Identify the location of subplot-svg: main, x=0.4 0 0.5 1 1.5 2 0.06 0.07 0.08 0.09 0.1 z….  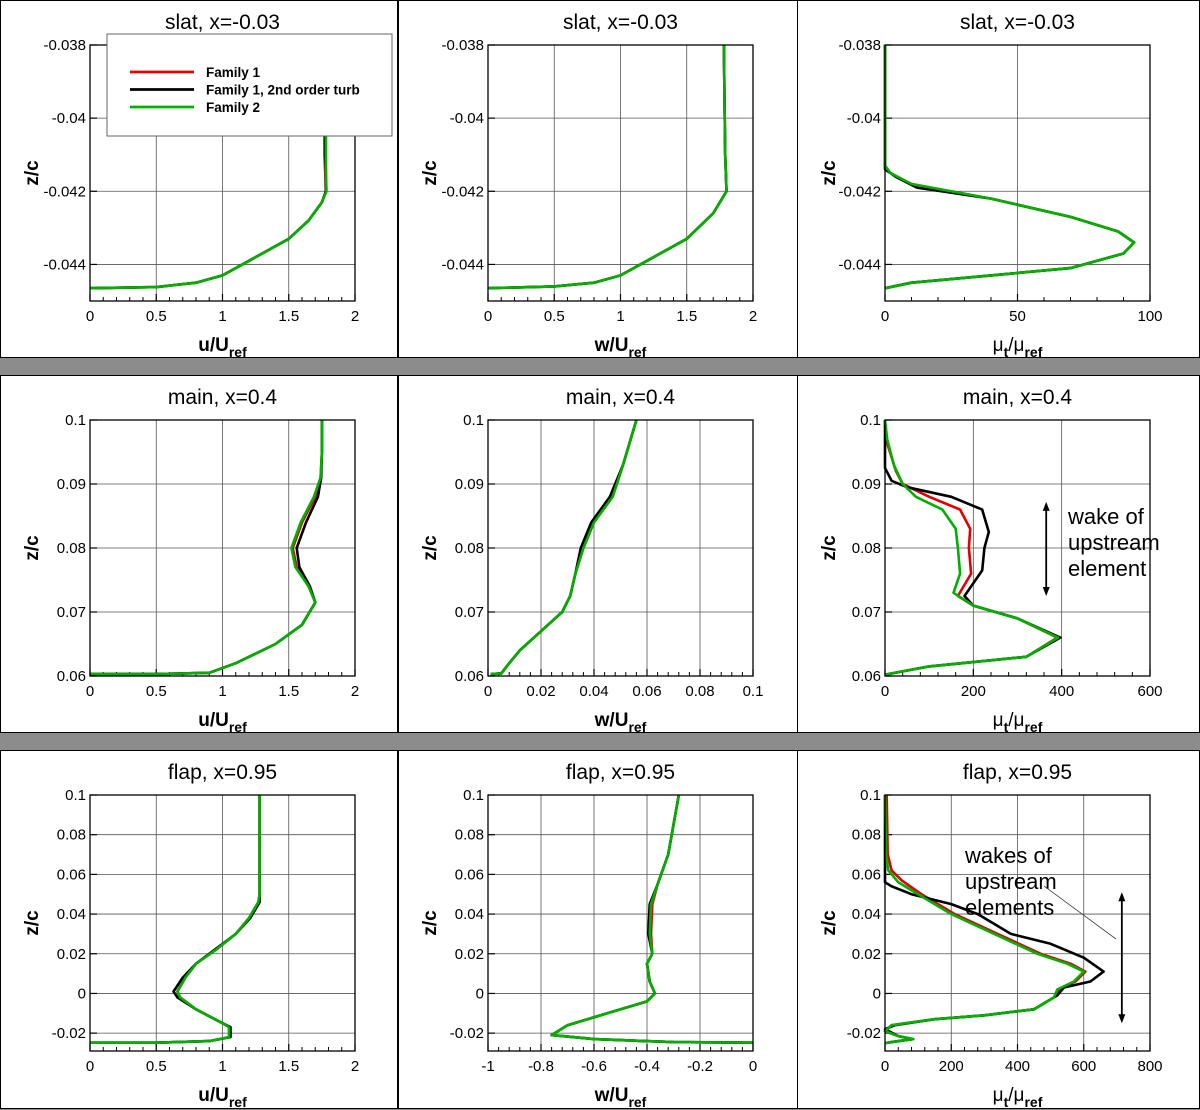
(190, 560).